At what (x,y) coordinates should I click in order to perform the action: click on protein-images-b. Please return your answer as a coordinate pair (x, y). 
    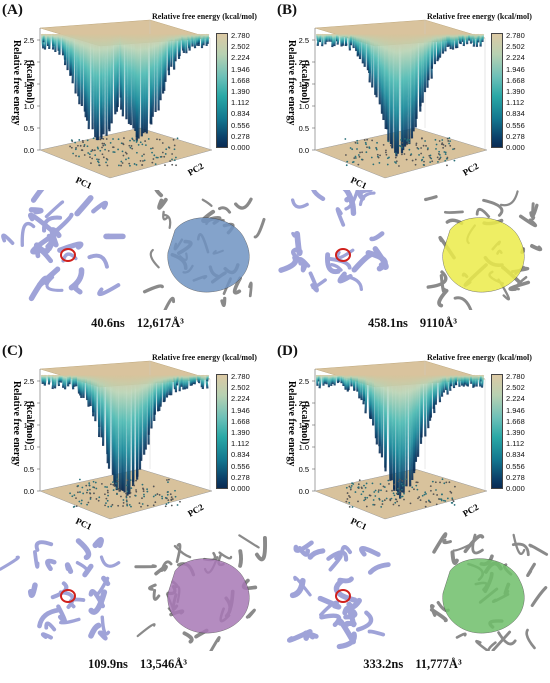
    Looking at the image, I should click on (410, 250).